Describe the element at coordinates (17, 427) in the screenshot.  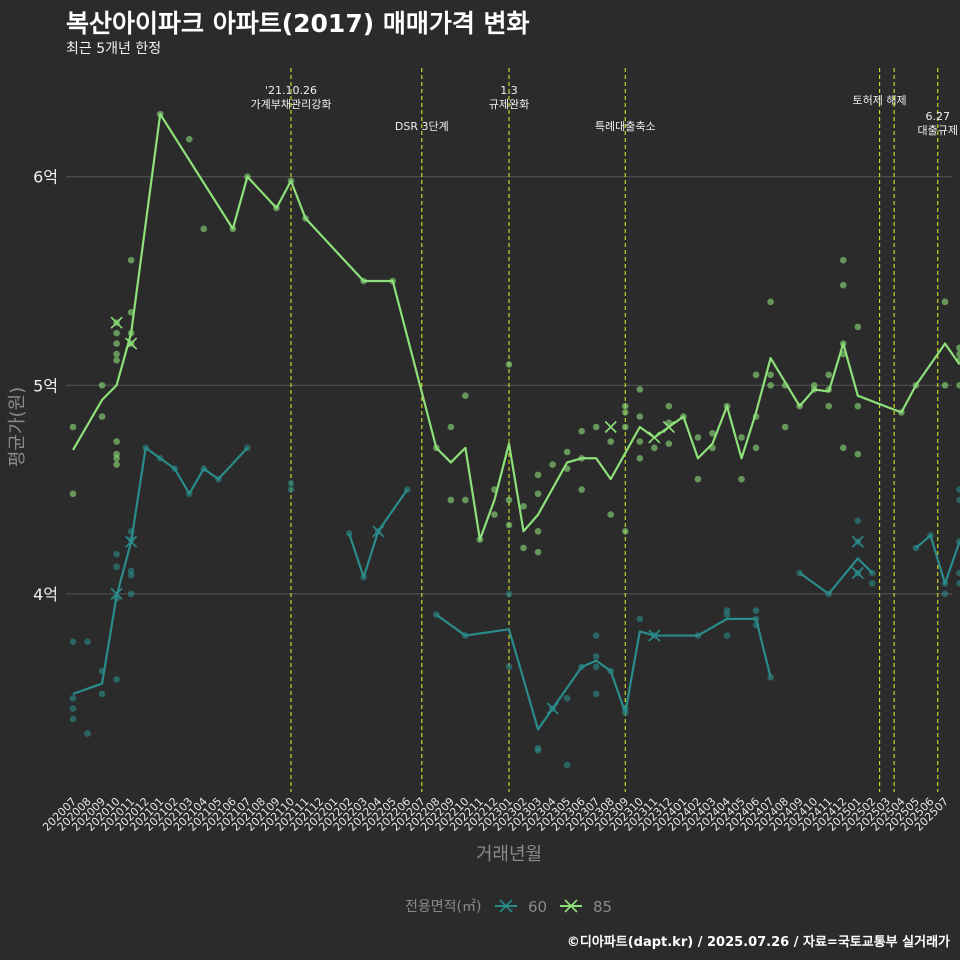
I see `y-axis-title: 평균가(원)` at that location.